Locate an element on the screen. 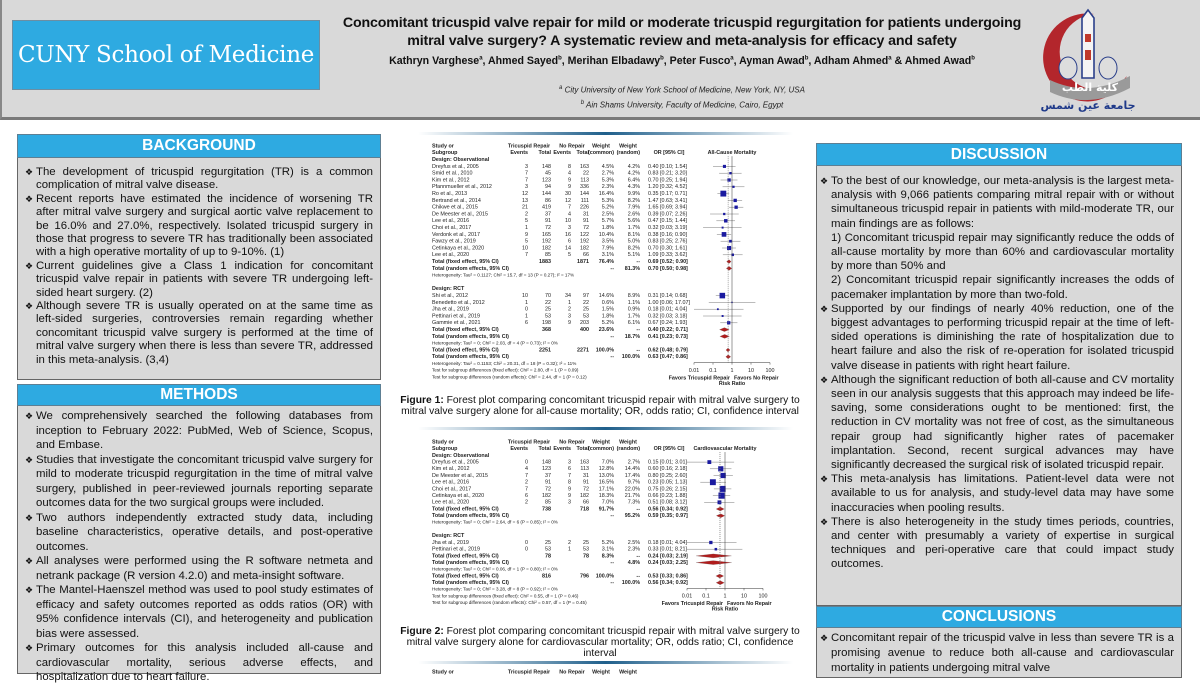  author-name: Adham Ahmed is located at coordinates (851, 61).